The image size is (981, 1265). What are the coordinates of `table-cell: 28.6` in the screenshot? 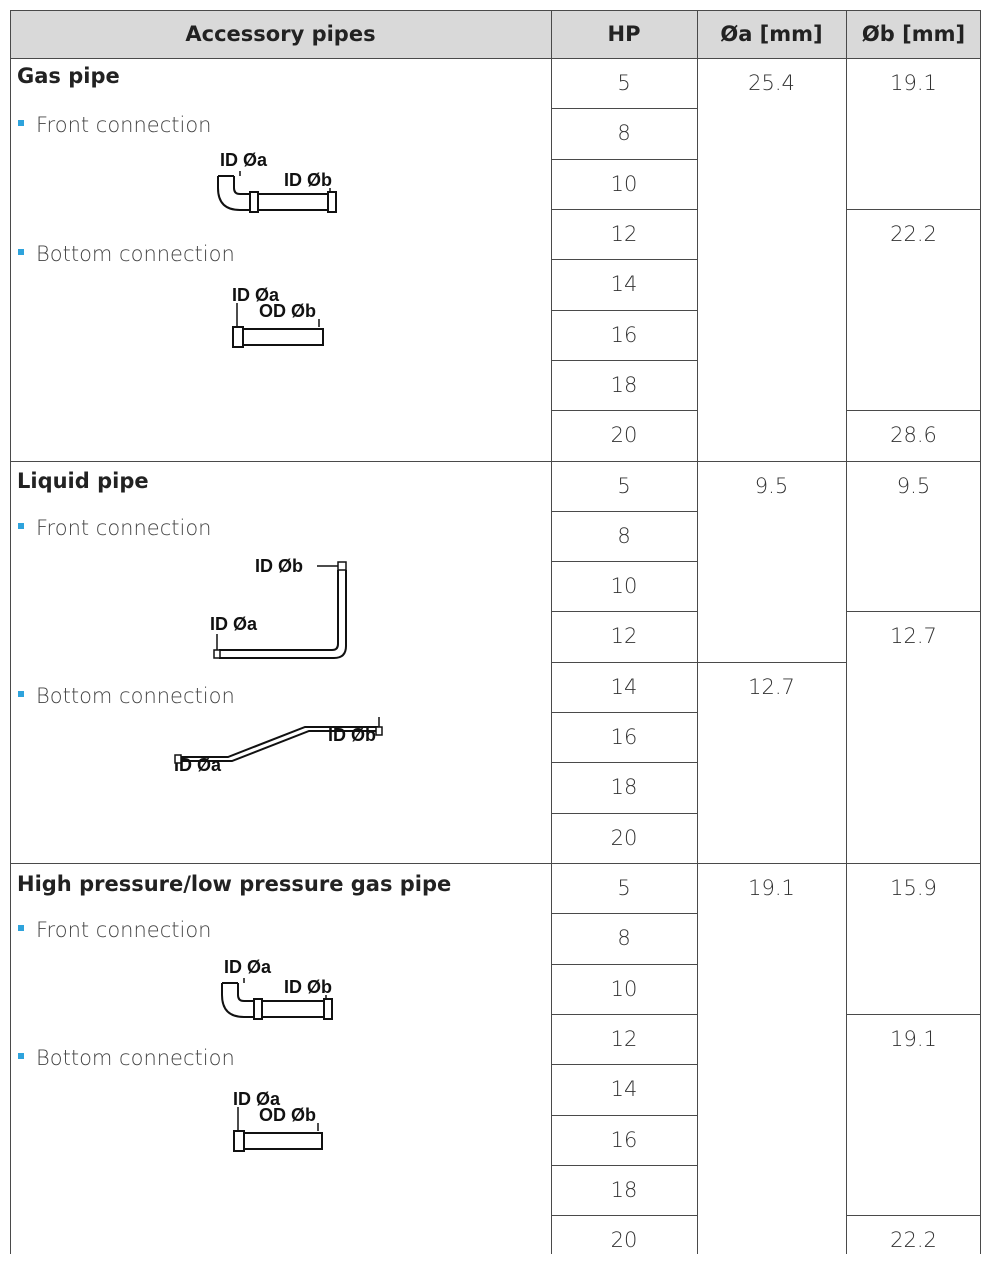 It's located at (913, 435).